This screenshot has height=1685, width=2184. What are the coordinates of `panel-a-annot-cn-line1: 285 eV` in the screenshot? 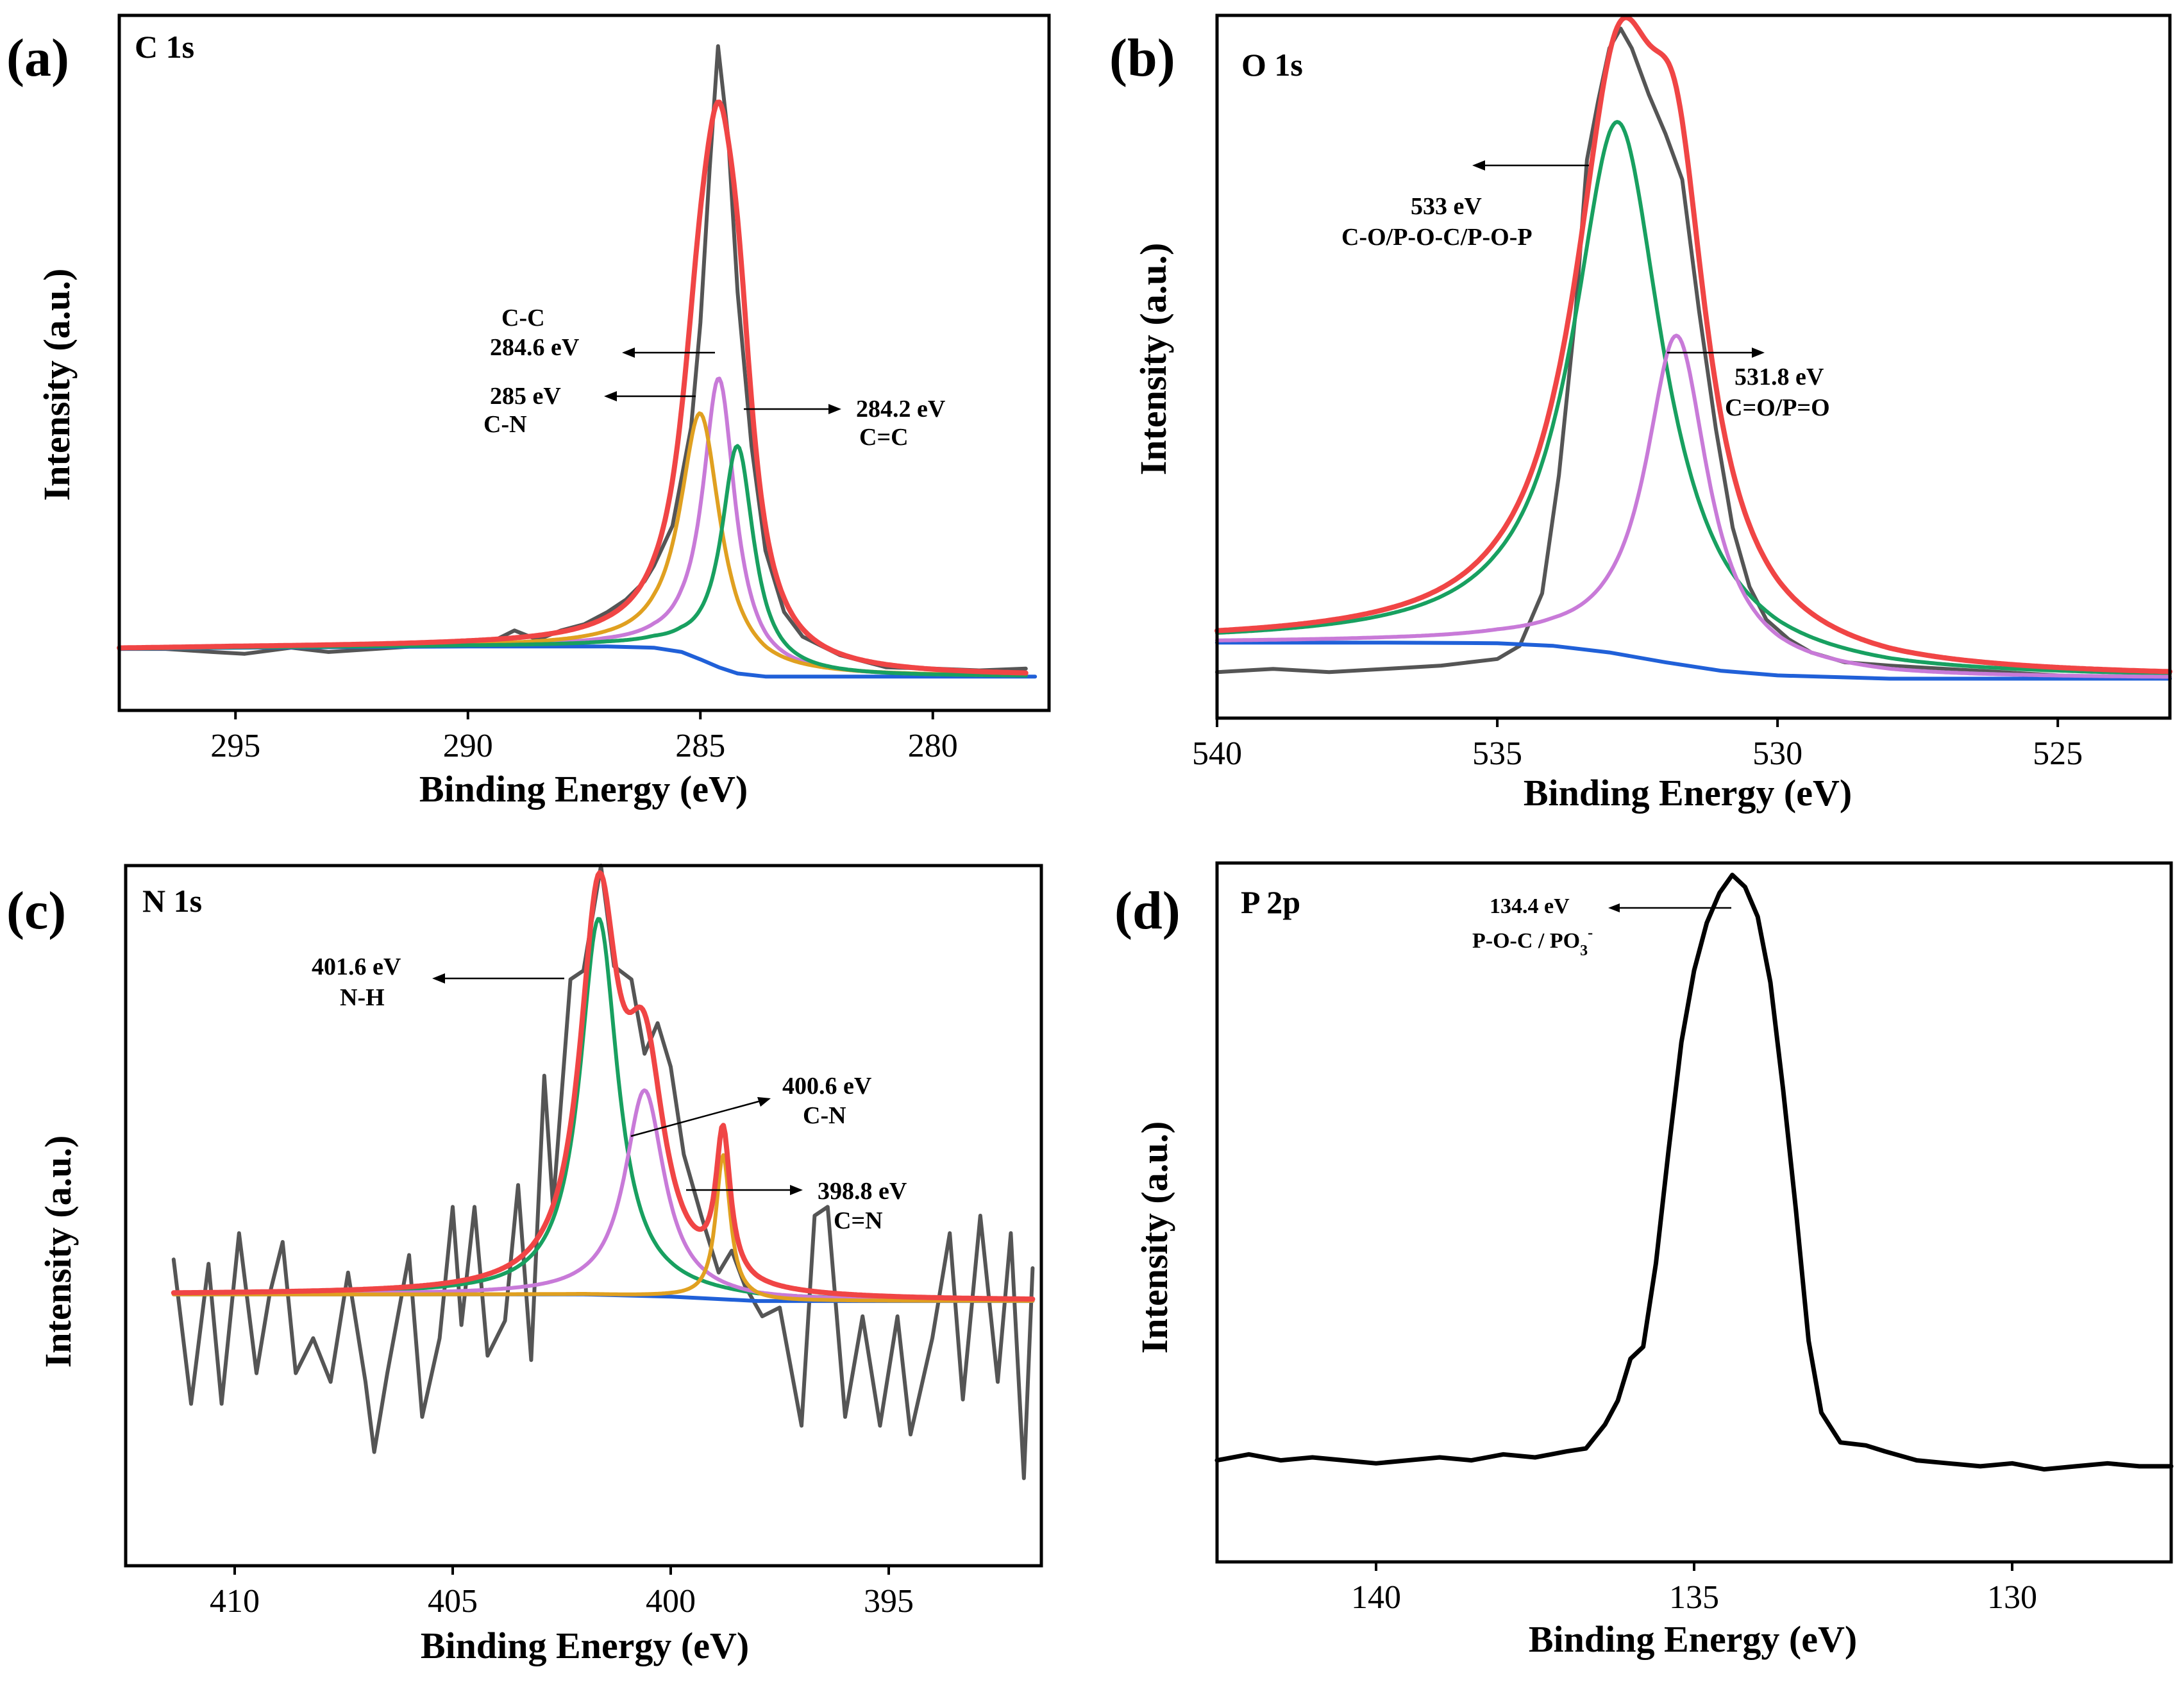 It's located at (525, 396).